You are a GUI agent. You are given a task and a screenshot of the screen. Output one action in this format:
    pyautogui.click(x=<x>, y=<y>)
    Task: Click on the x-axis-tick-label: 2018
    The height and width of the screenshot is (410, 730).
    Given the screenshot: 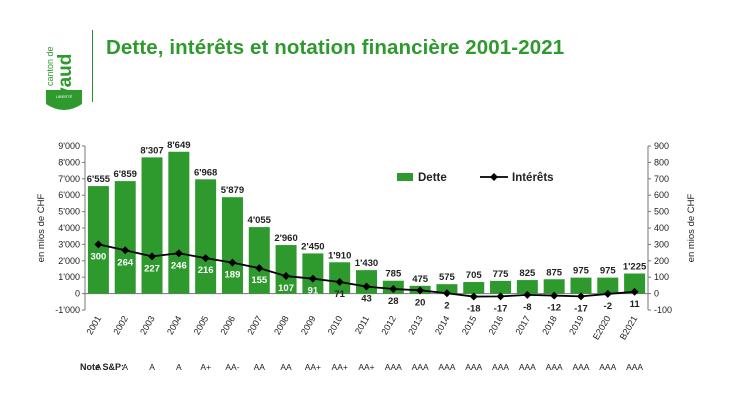 What is the action you would take?
    pyautogui.click(x=549, y=325)
    